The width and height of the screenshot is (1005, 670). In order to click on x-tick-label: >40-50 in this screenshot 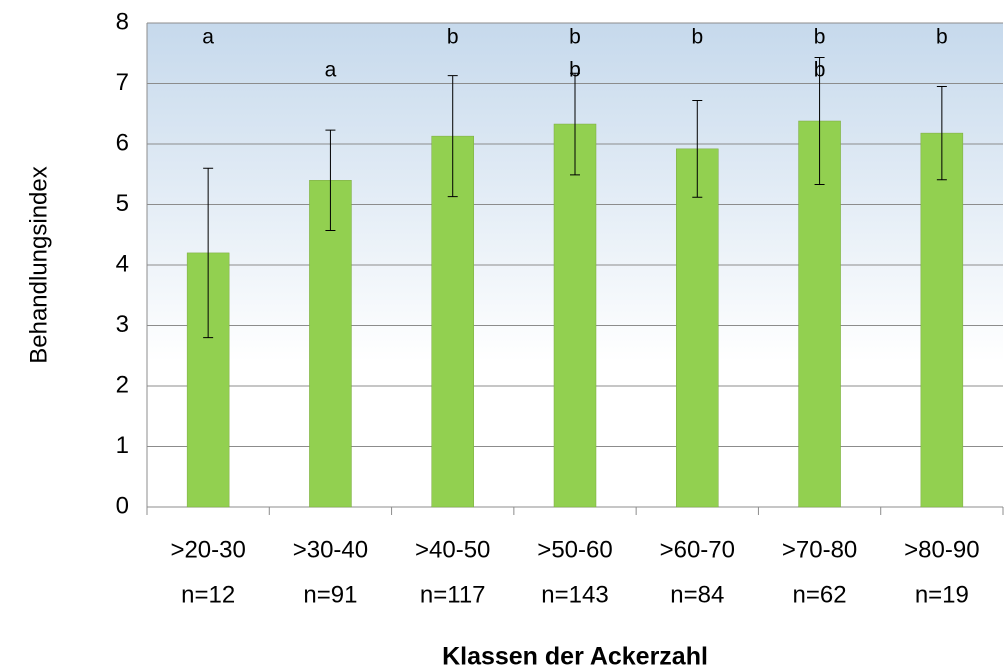, I will do `click(452, 549)`.